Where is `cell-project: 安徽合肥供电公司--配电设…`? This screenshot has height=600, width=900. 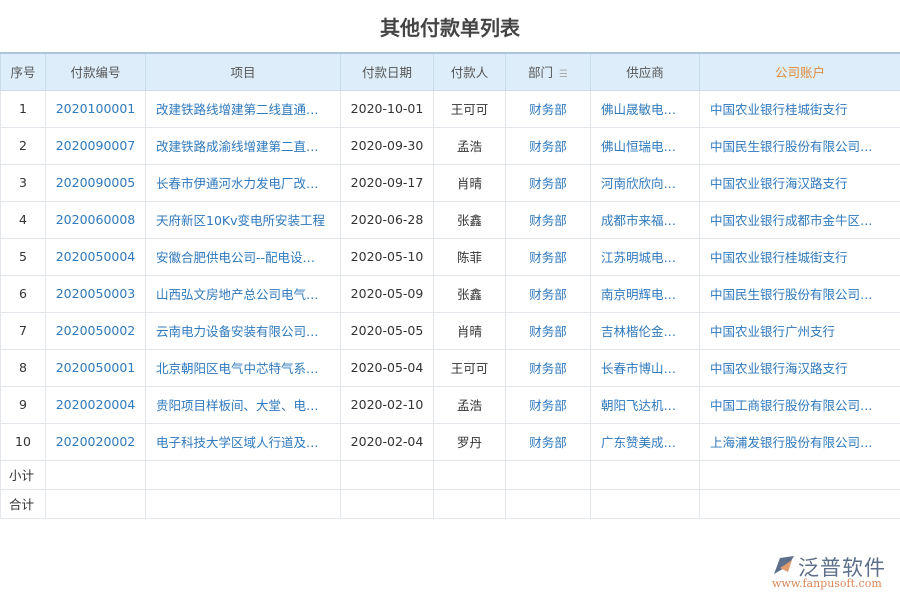
cell-project: 安徽合肥供电公司--配电设… is located at coordinates (243, 256).